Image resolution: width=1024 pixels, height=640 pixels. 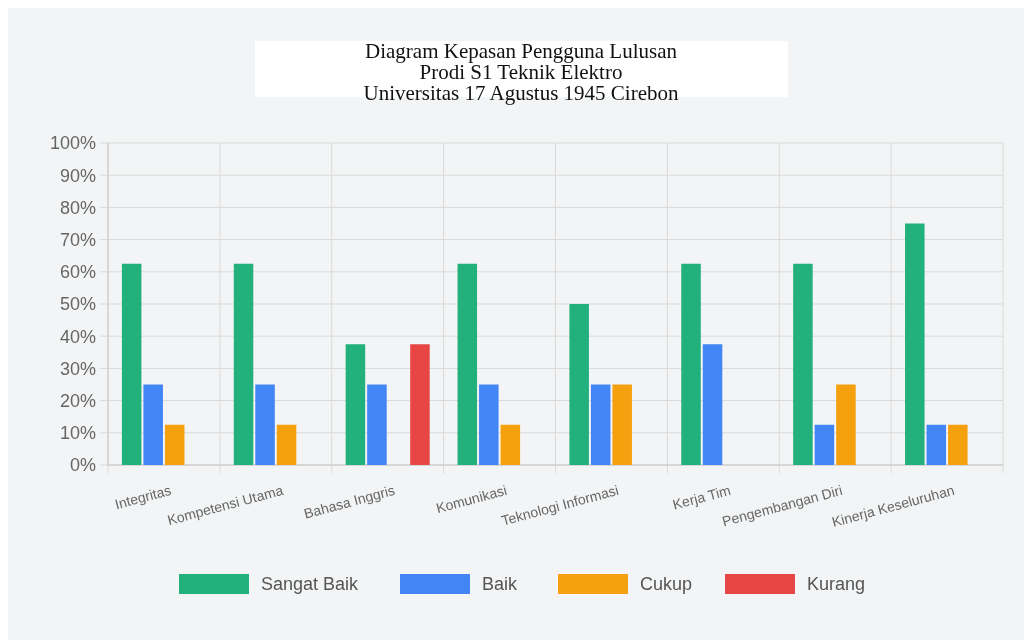 What do you see at coordinates (82, 465) in the screenshot?
I see `y-tick-label: 0%` at bounding box center [82, 465].